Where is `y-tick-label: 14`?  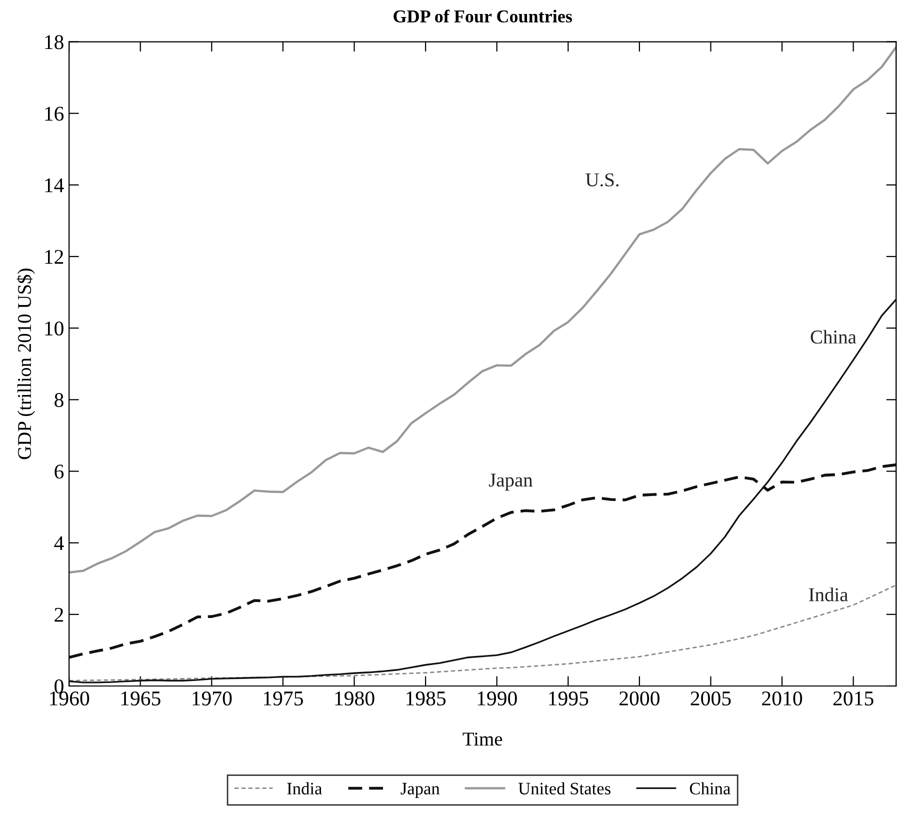 y-tick-label: 14 is located at coordinates (54, 185).